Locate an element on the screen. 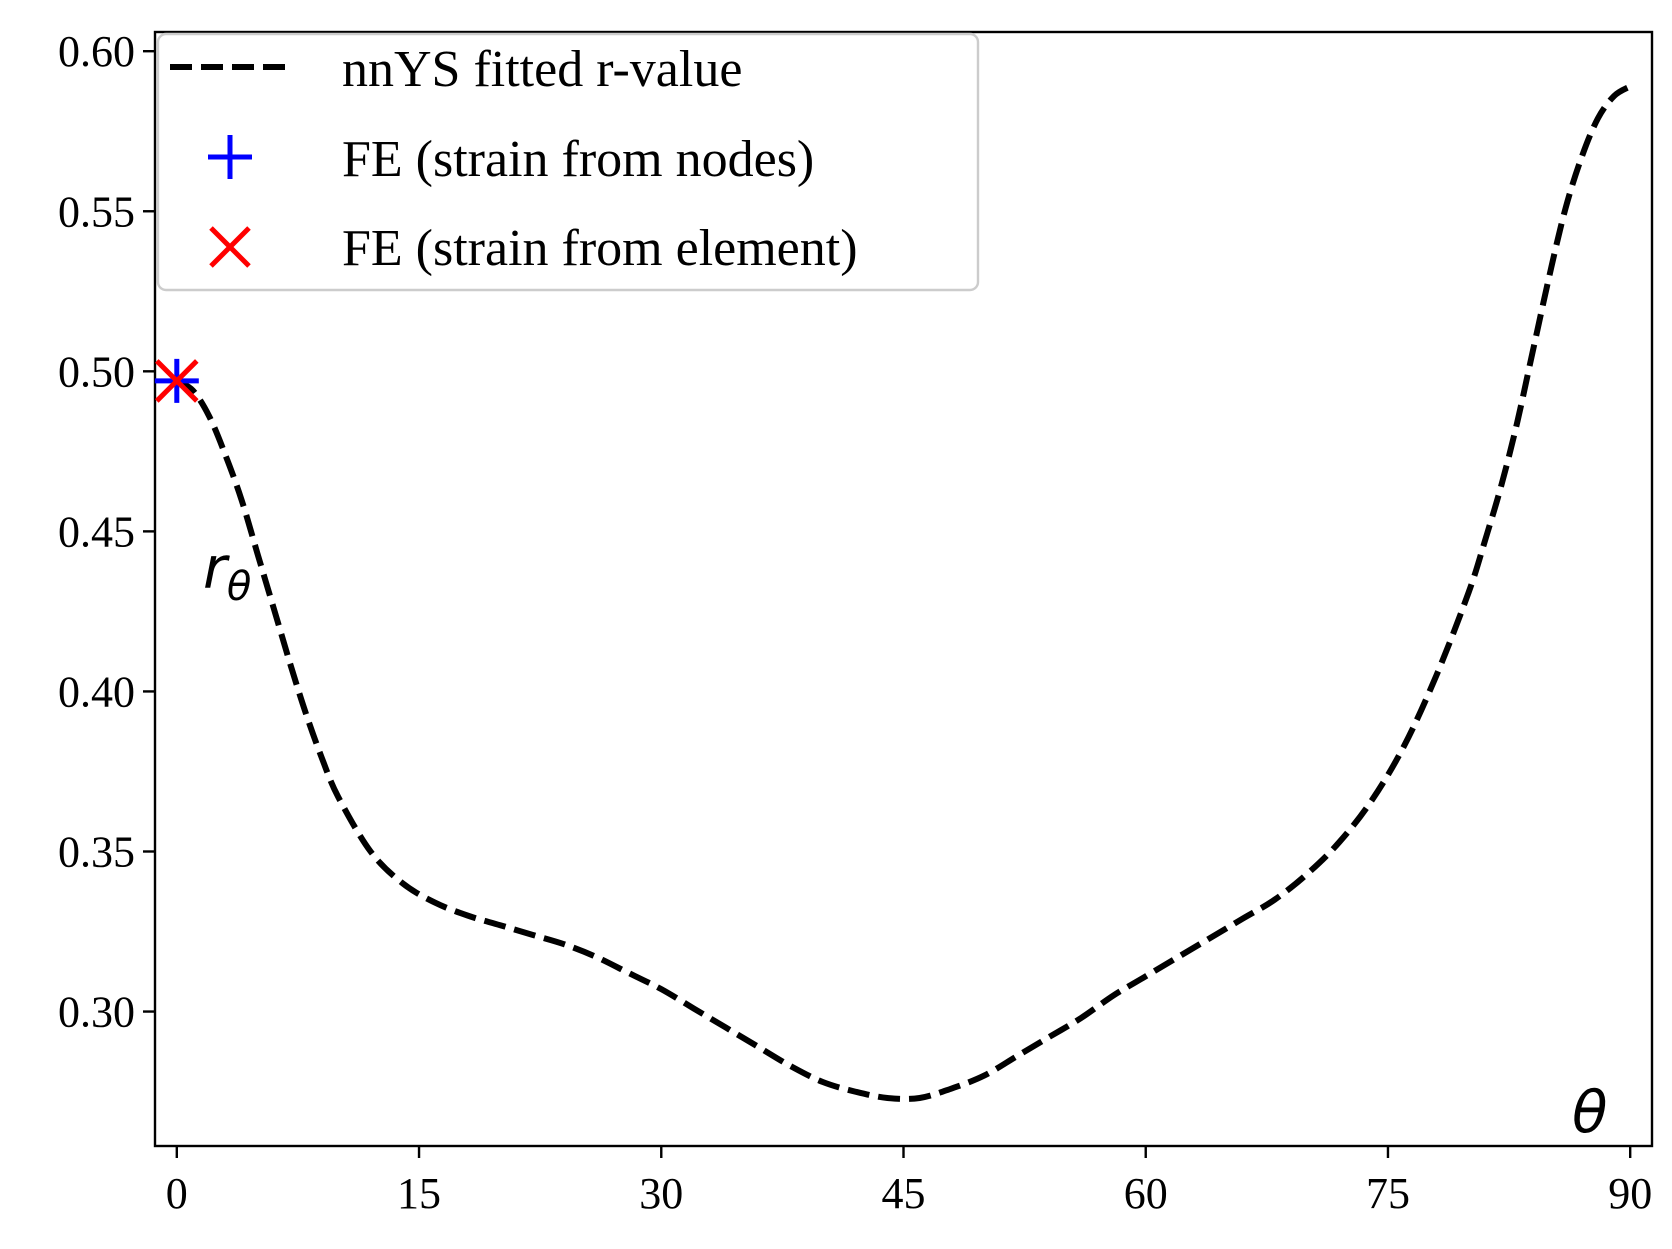 The image size is (1672, 1249). y-tick-label: 0.30 is located at coordinates (96, 1012).